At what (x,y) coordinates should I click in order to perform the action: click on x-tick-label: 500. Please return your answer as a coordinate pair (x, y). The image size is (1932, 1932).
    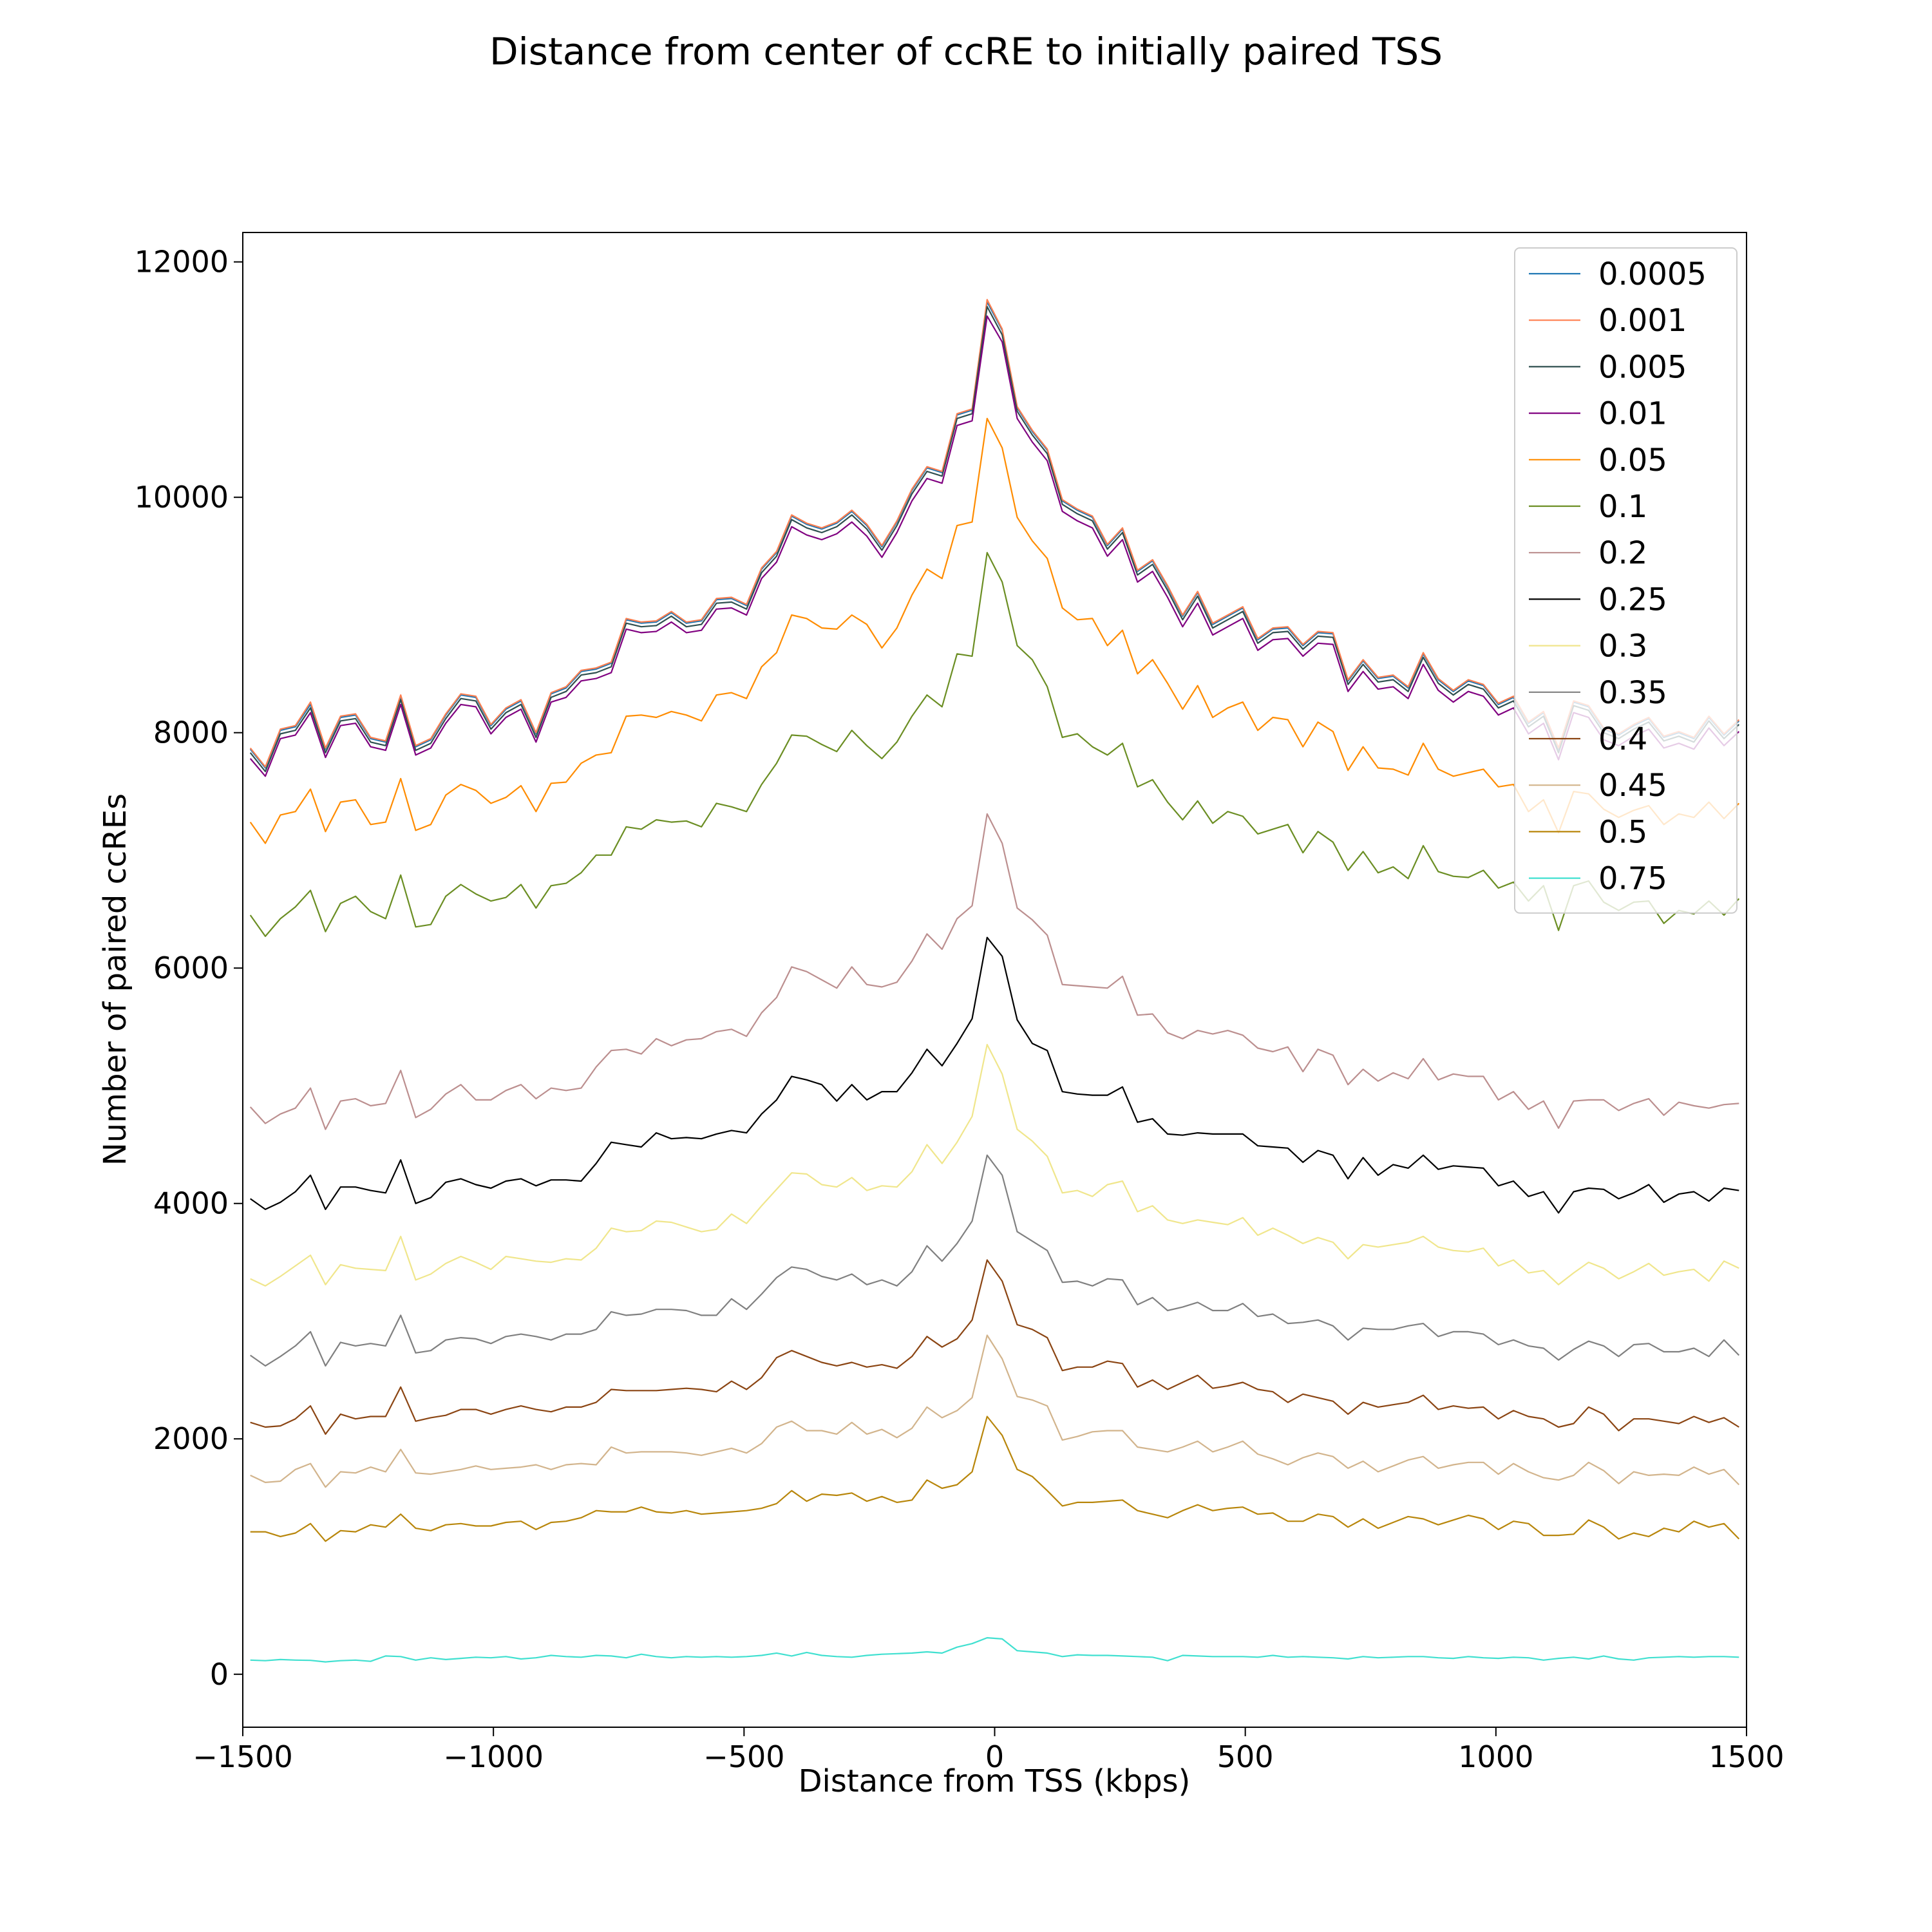
    Looking at the image, I should click on (1245, 1756).